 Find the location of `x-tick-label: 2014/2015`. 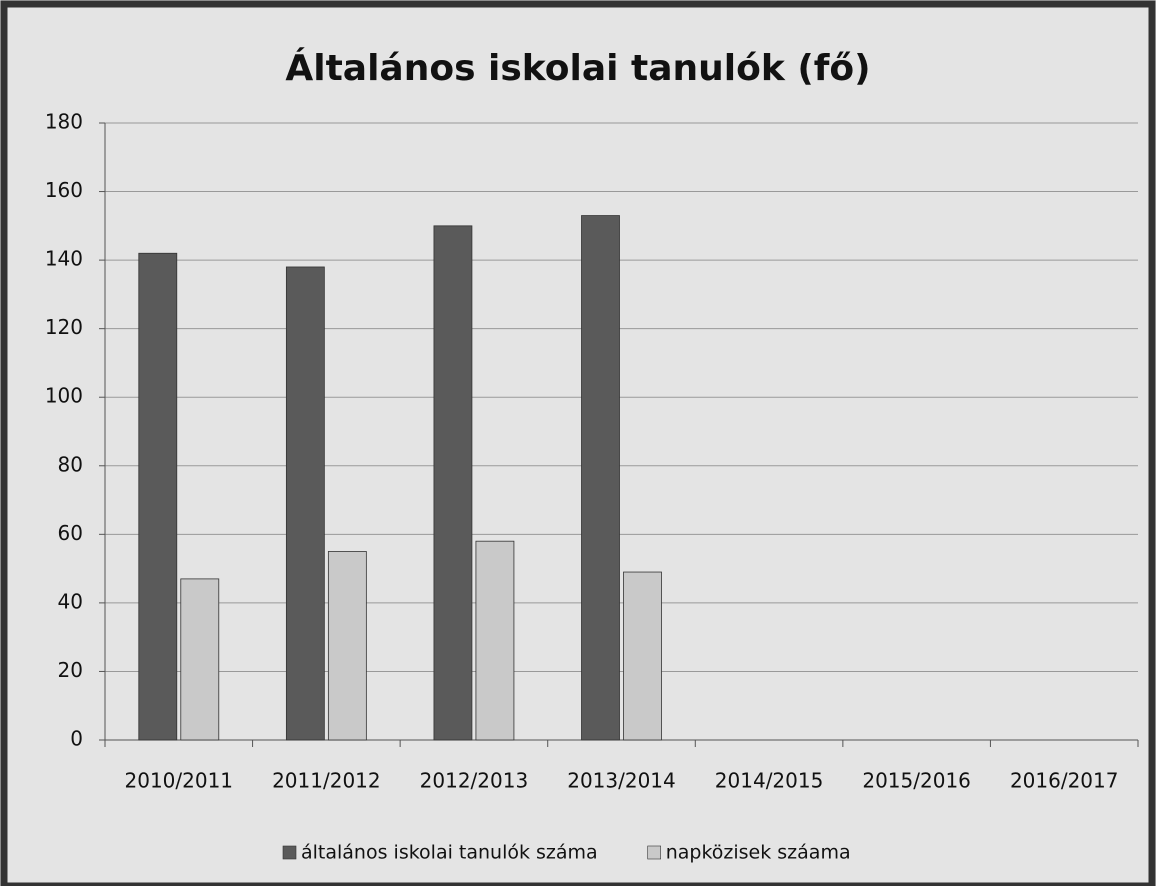

x-tick-label: 2014/2015 is located at coordinates (769, 781).